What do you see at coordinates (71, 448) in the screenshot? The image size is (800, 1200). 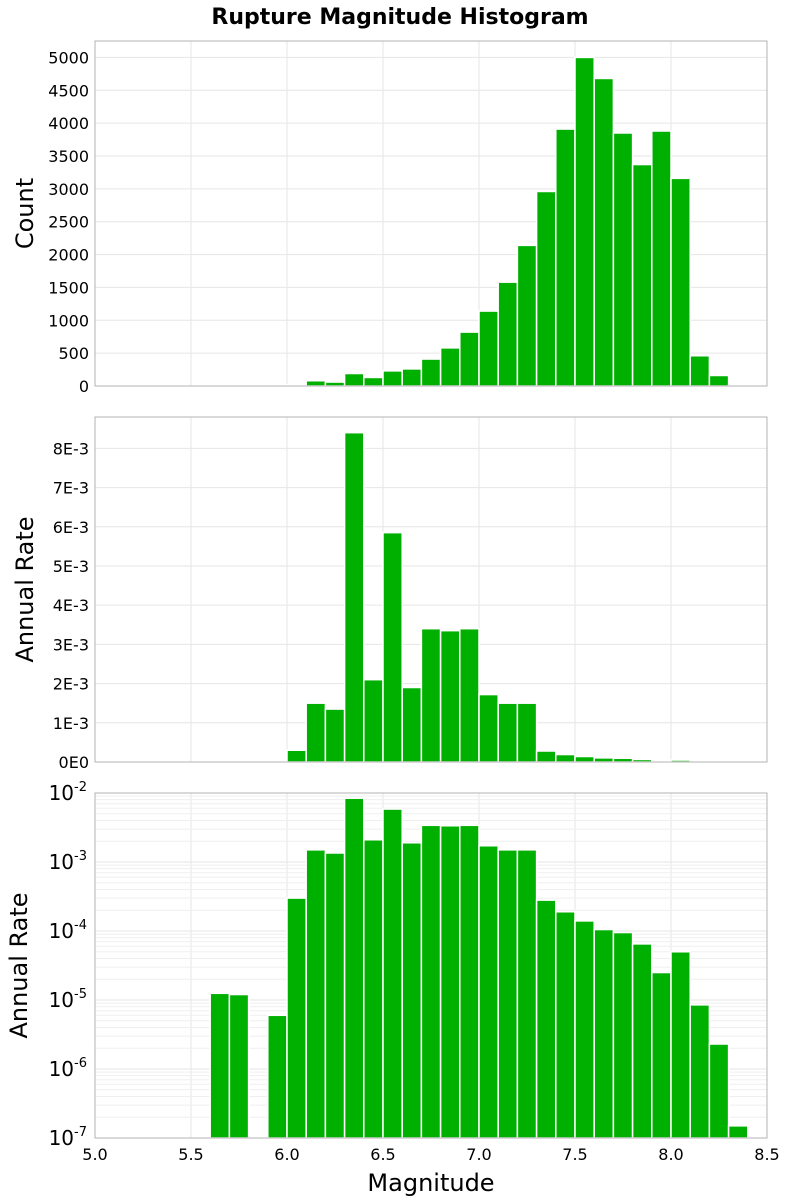 I see `y-tick-label: 8E-3` at bounding box center [71, 448].